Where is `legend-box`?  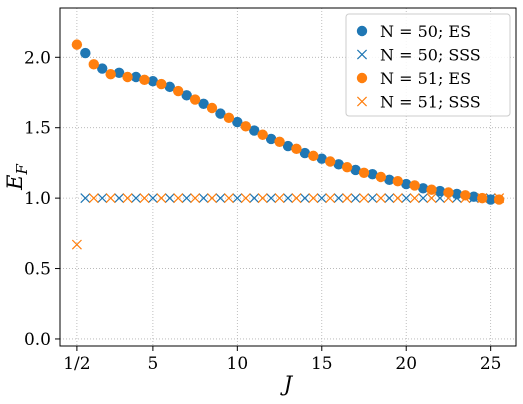 legend-box is located at coordinates (428, 65).